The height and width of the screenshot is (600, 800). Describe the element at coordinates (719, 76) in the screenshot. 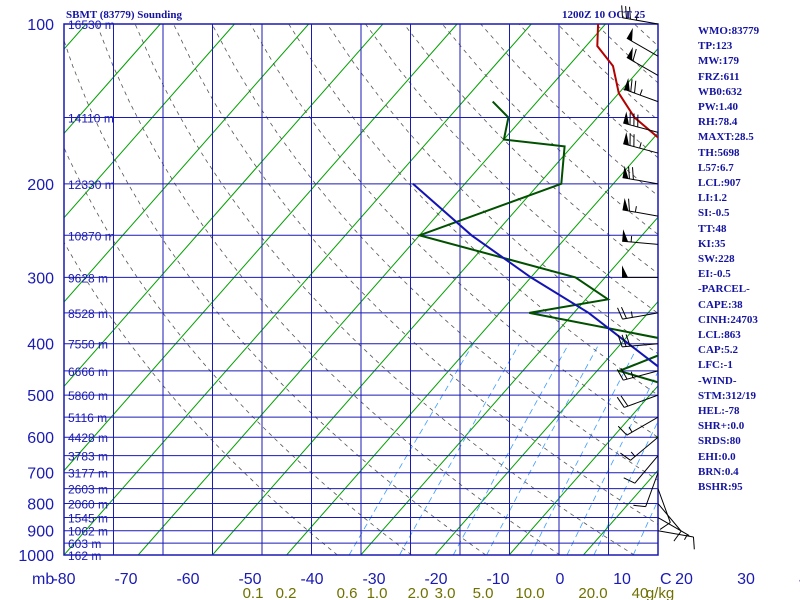

I see `index-row: FRZ:611` at that location.